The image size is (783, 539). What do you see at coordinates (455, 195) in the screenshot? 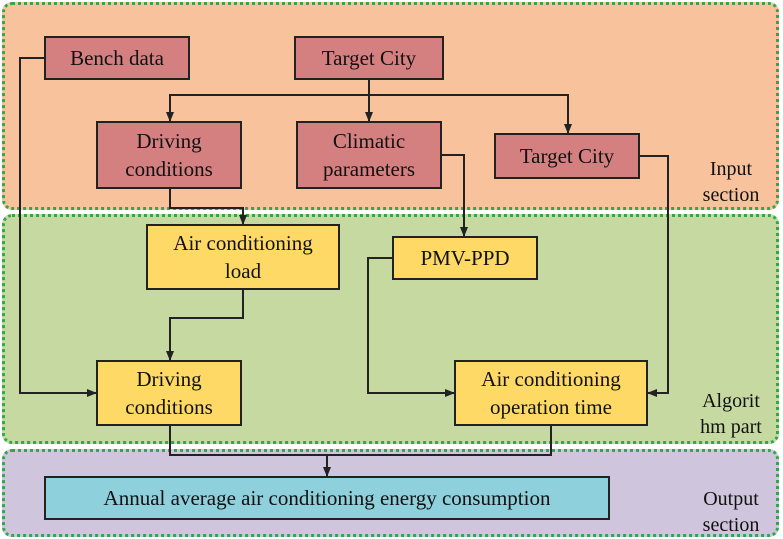
I see `arrow-climatic-to-pmv` at bounding box center [455, 195].